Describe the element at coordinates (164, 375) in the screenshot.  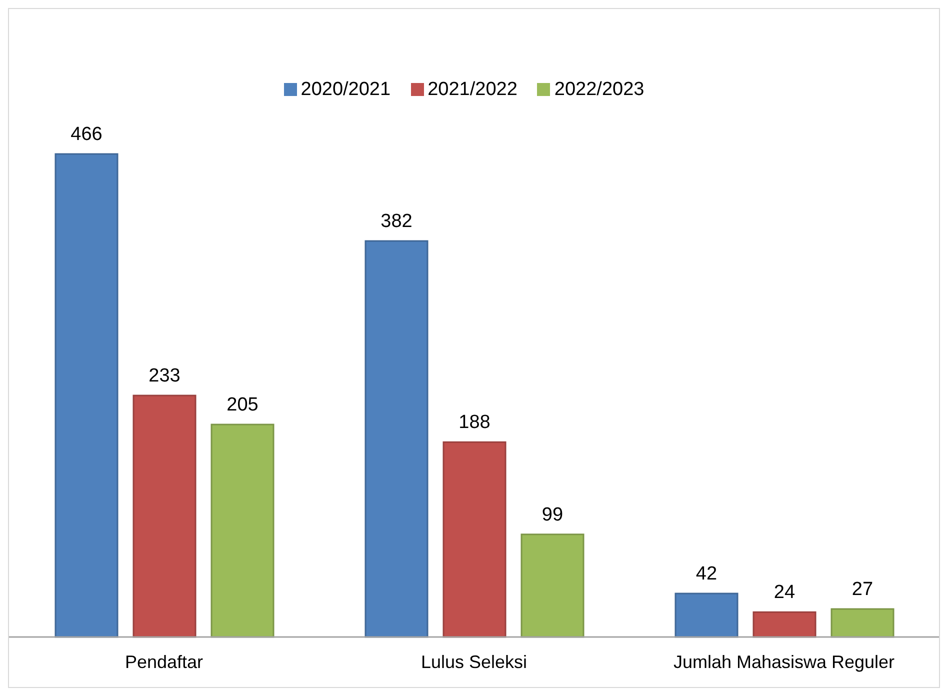
I see `data-label: 233` at that location.